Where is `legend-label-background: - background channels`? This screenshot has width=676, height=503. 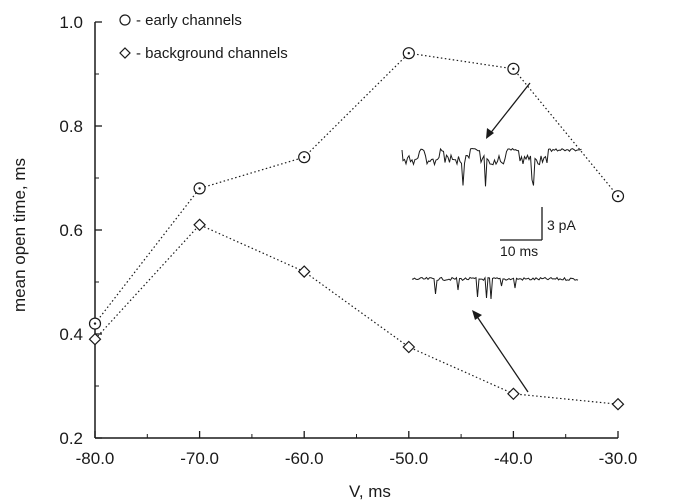 legend-label-background: - background channels is located at coordinates (212, 53).